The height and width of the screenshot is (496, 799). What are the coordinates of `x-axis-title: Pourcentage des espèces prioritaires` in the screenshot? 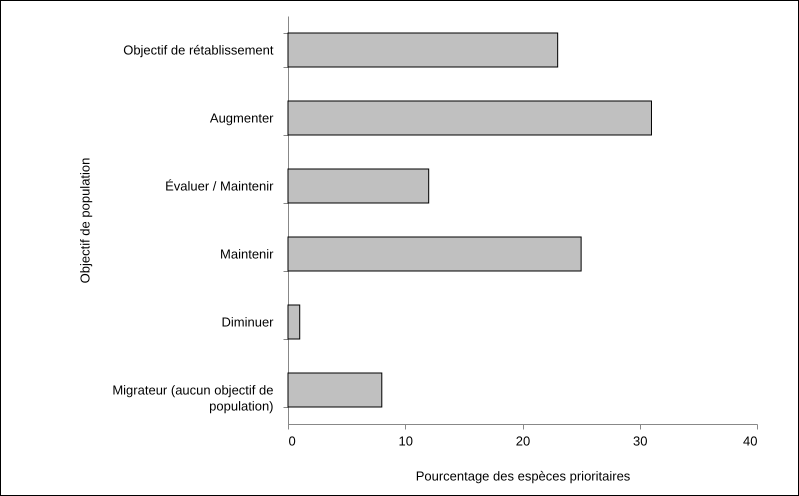 It's located at (523, 476).